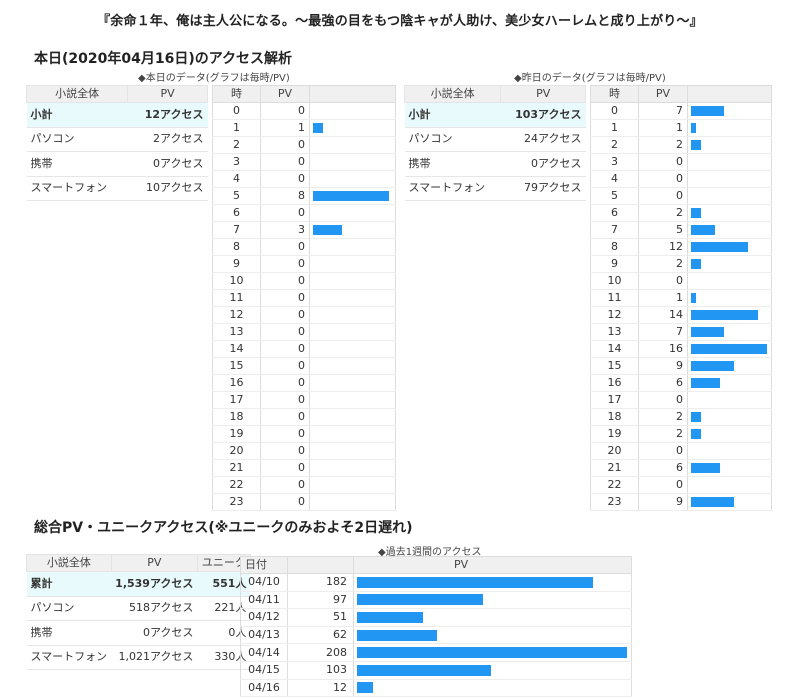 The image size is (800, 699). What do you see at coordinates (223, 563) in the screenshot?
I see `col-unique: ユニーク` at bounding box center [223, 563].